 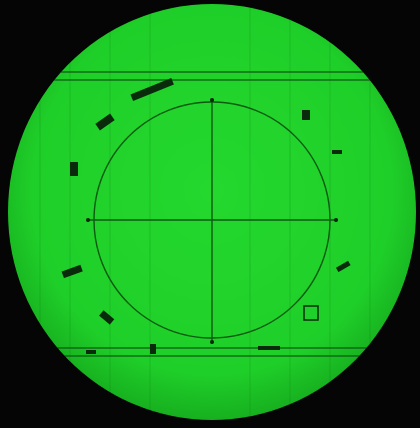 What do you see at coordinates (107, 317) in the screenshot?
I see `mark-lower-left` at bounding box center [107, 317].